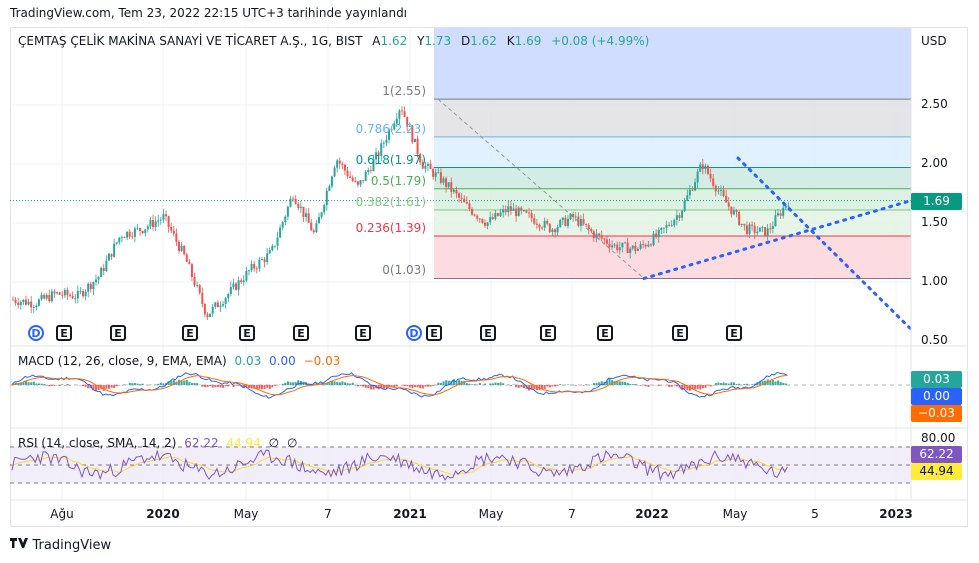 The width and height of the screenshot is (979, 563). I want to click on macd-line-value: 0.00, so click(282, 361).